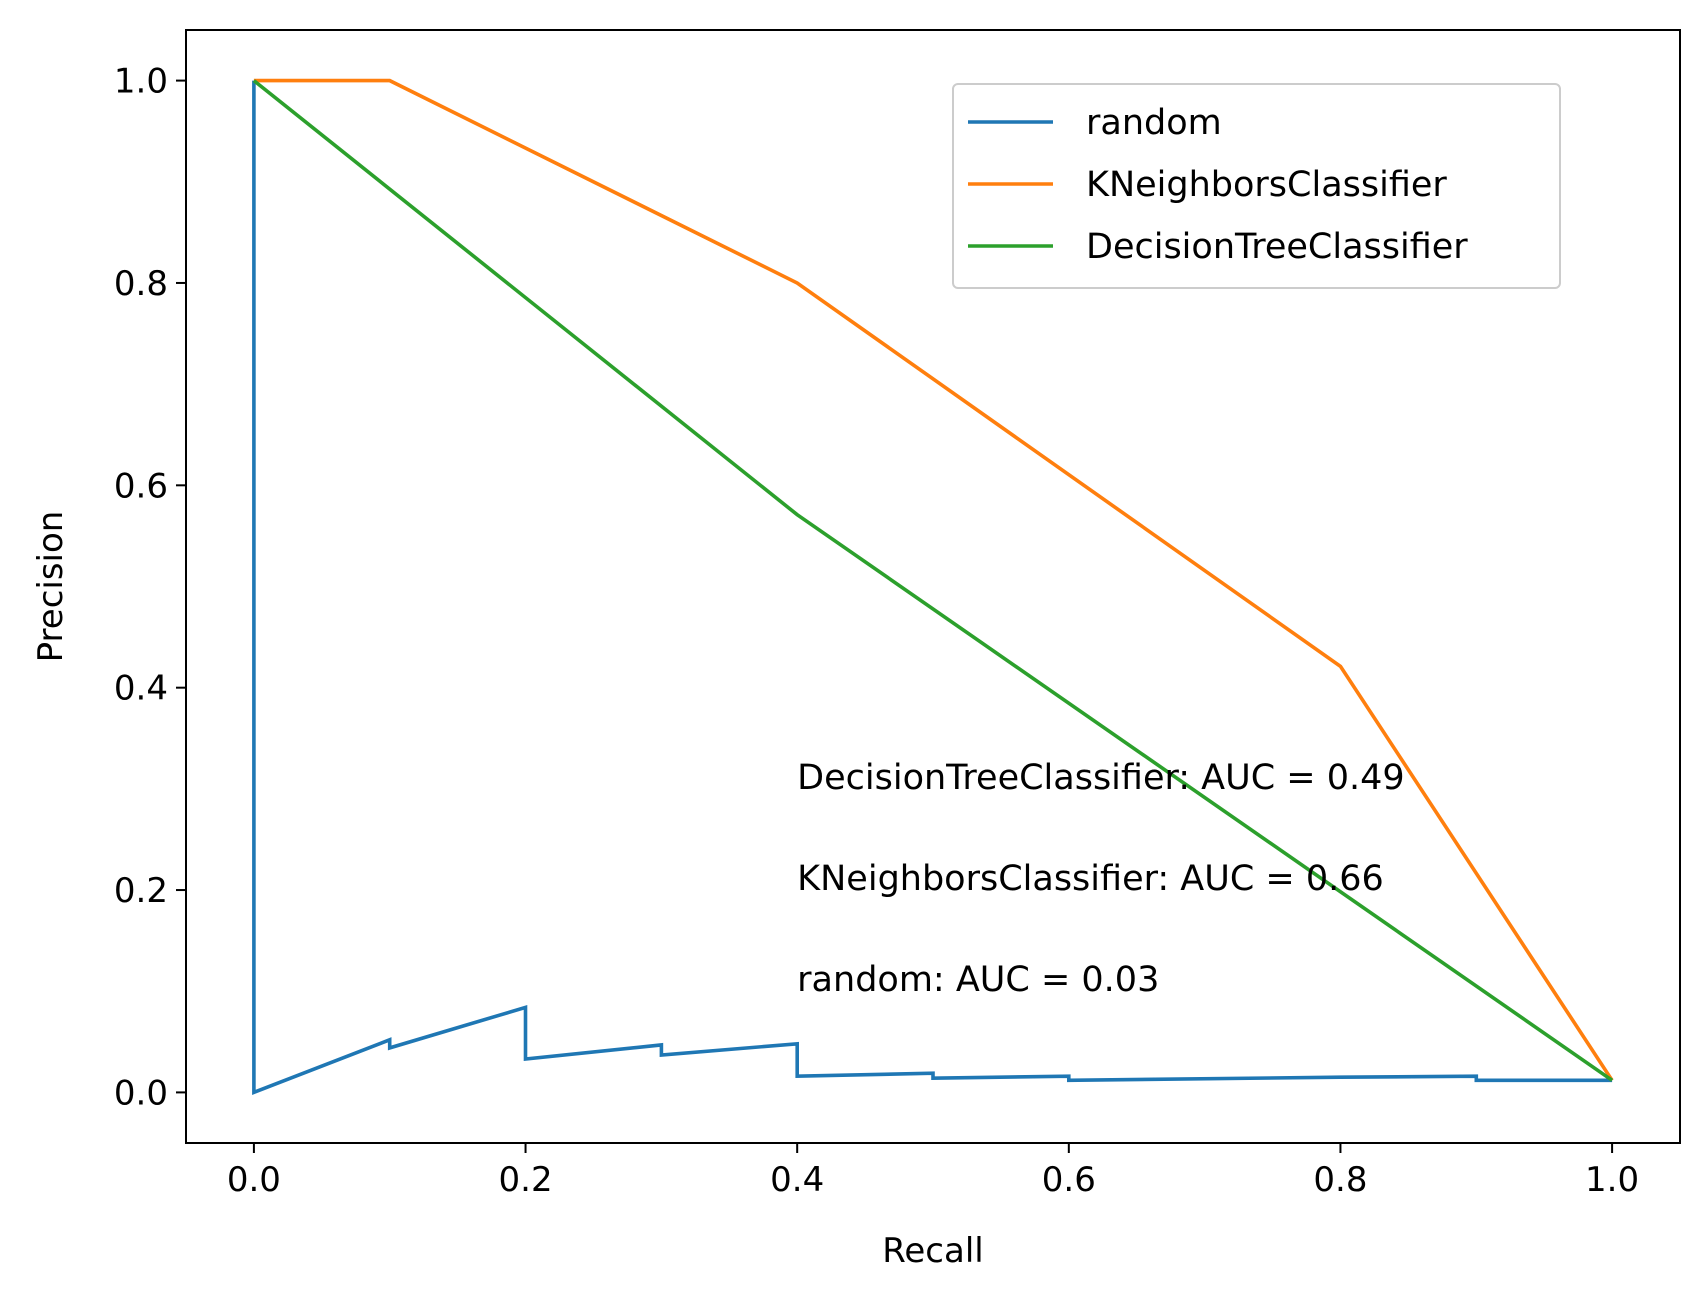 The width and height of the screenshot is (1702, 1298). I want to click on auc-annotation: random: AUC = 0.03, so click(978, 980).